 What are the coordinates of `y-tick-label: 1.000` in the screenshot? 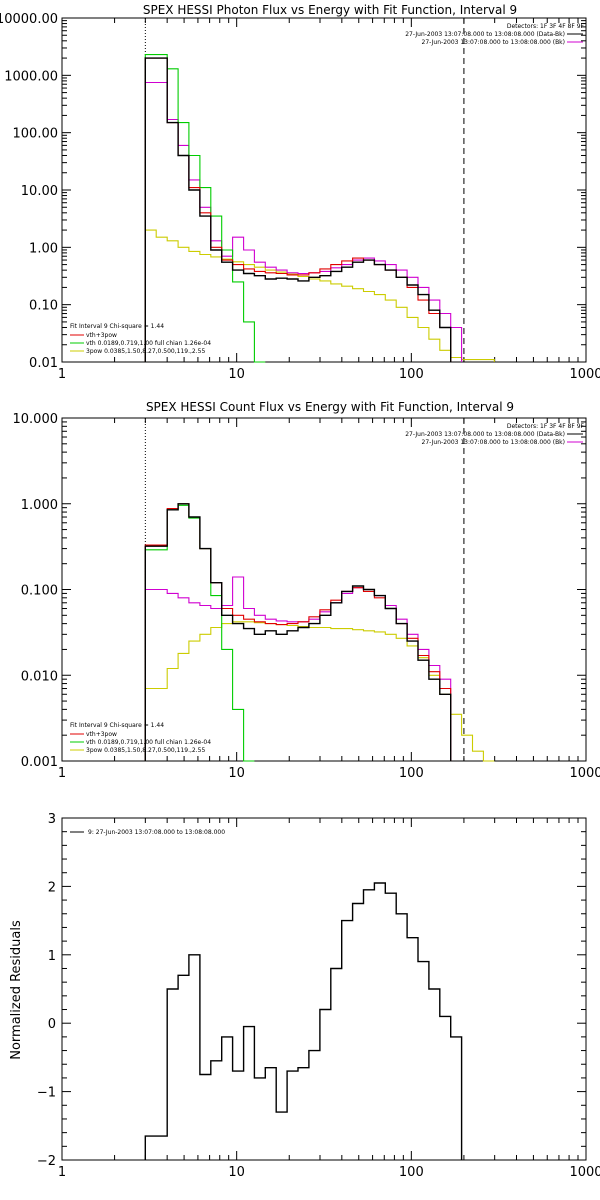 It's located at (39, 505).